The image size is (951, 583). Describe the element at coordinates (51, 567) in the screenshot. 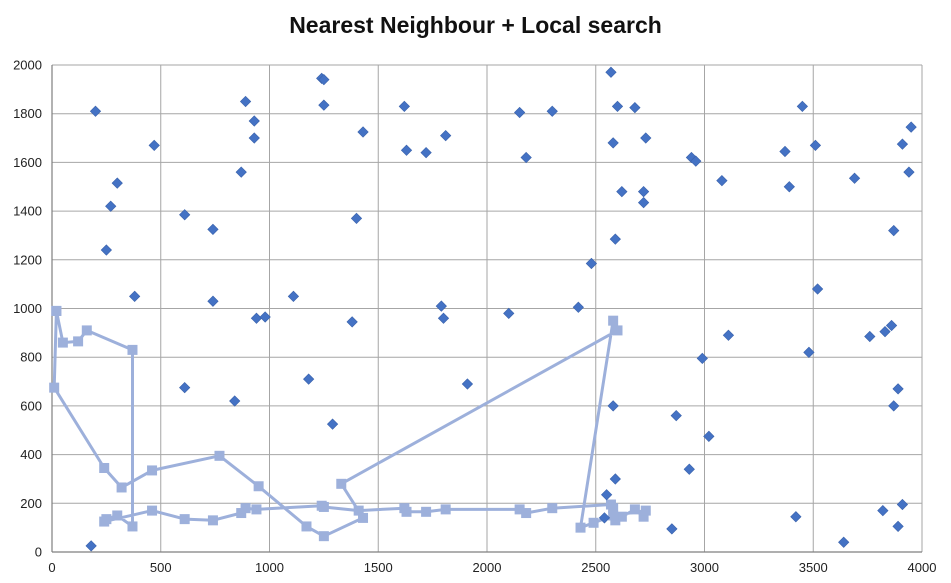

I see `x-tick-label: 0` at that location.